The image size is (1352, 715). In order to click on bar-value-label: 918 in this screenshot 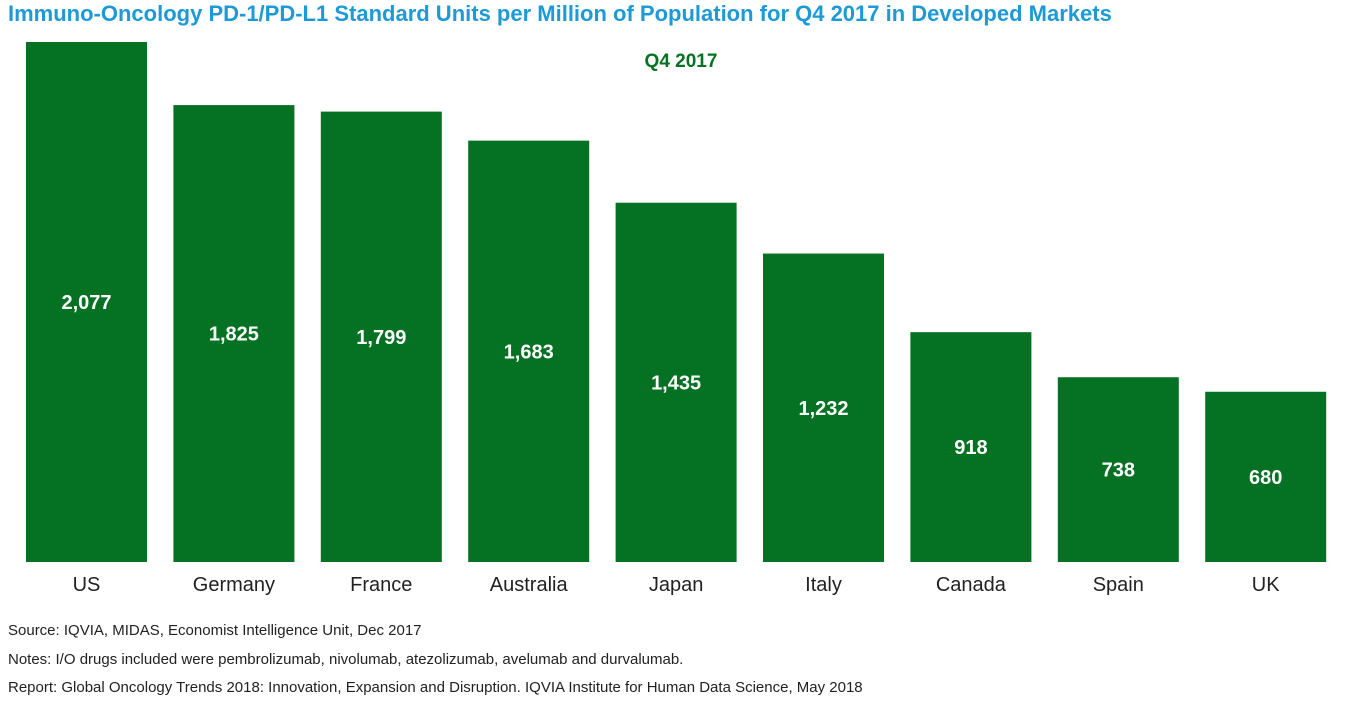, I will do `click(970, 448)`.